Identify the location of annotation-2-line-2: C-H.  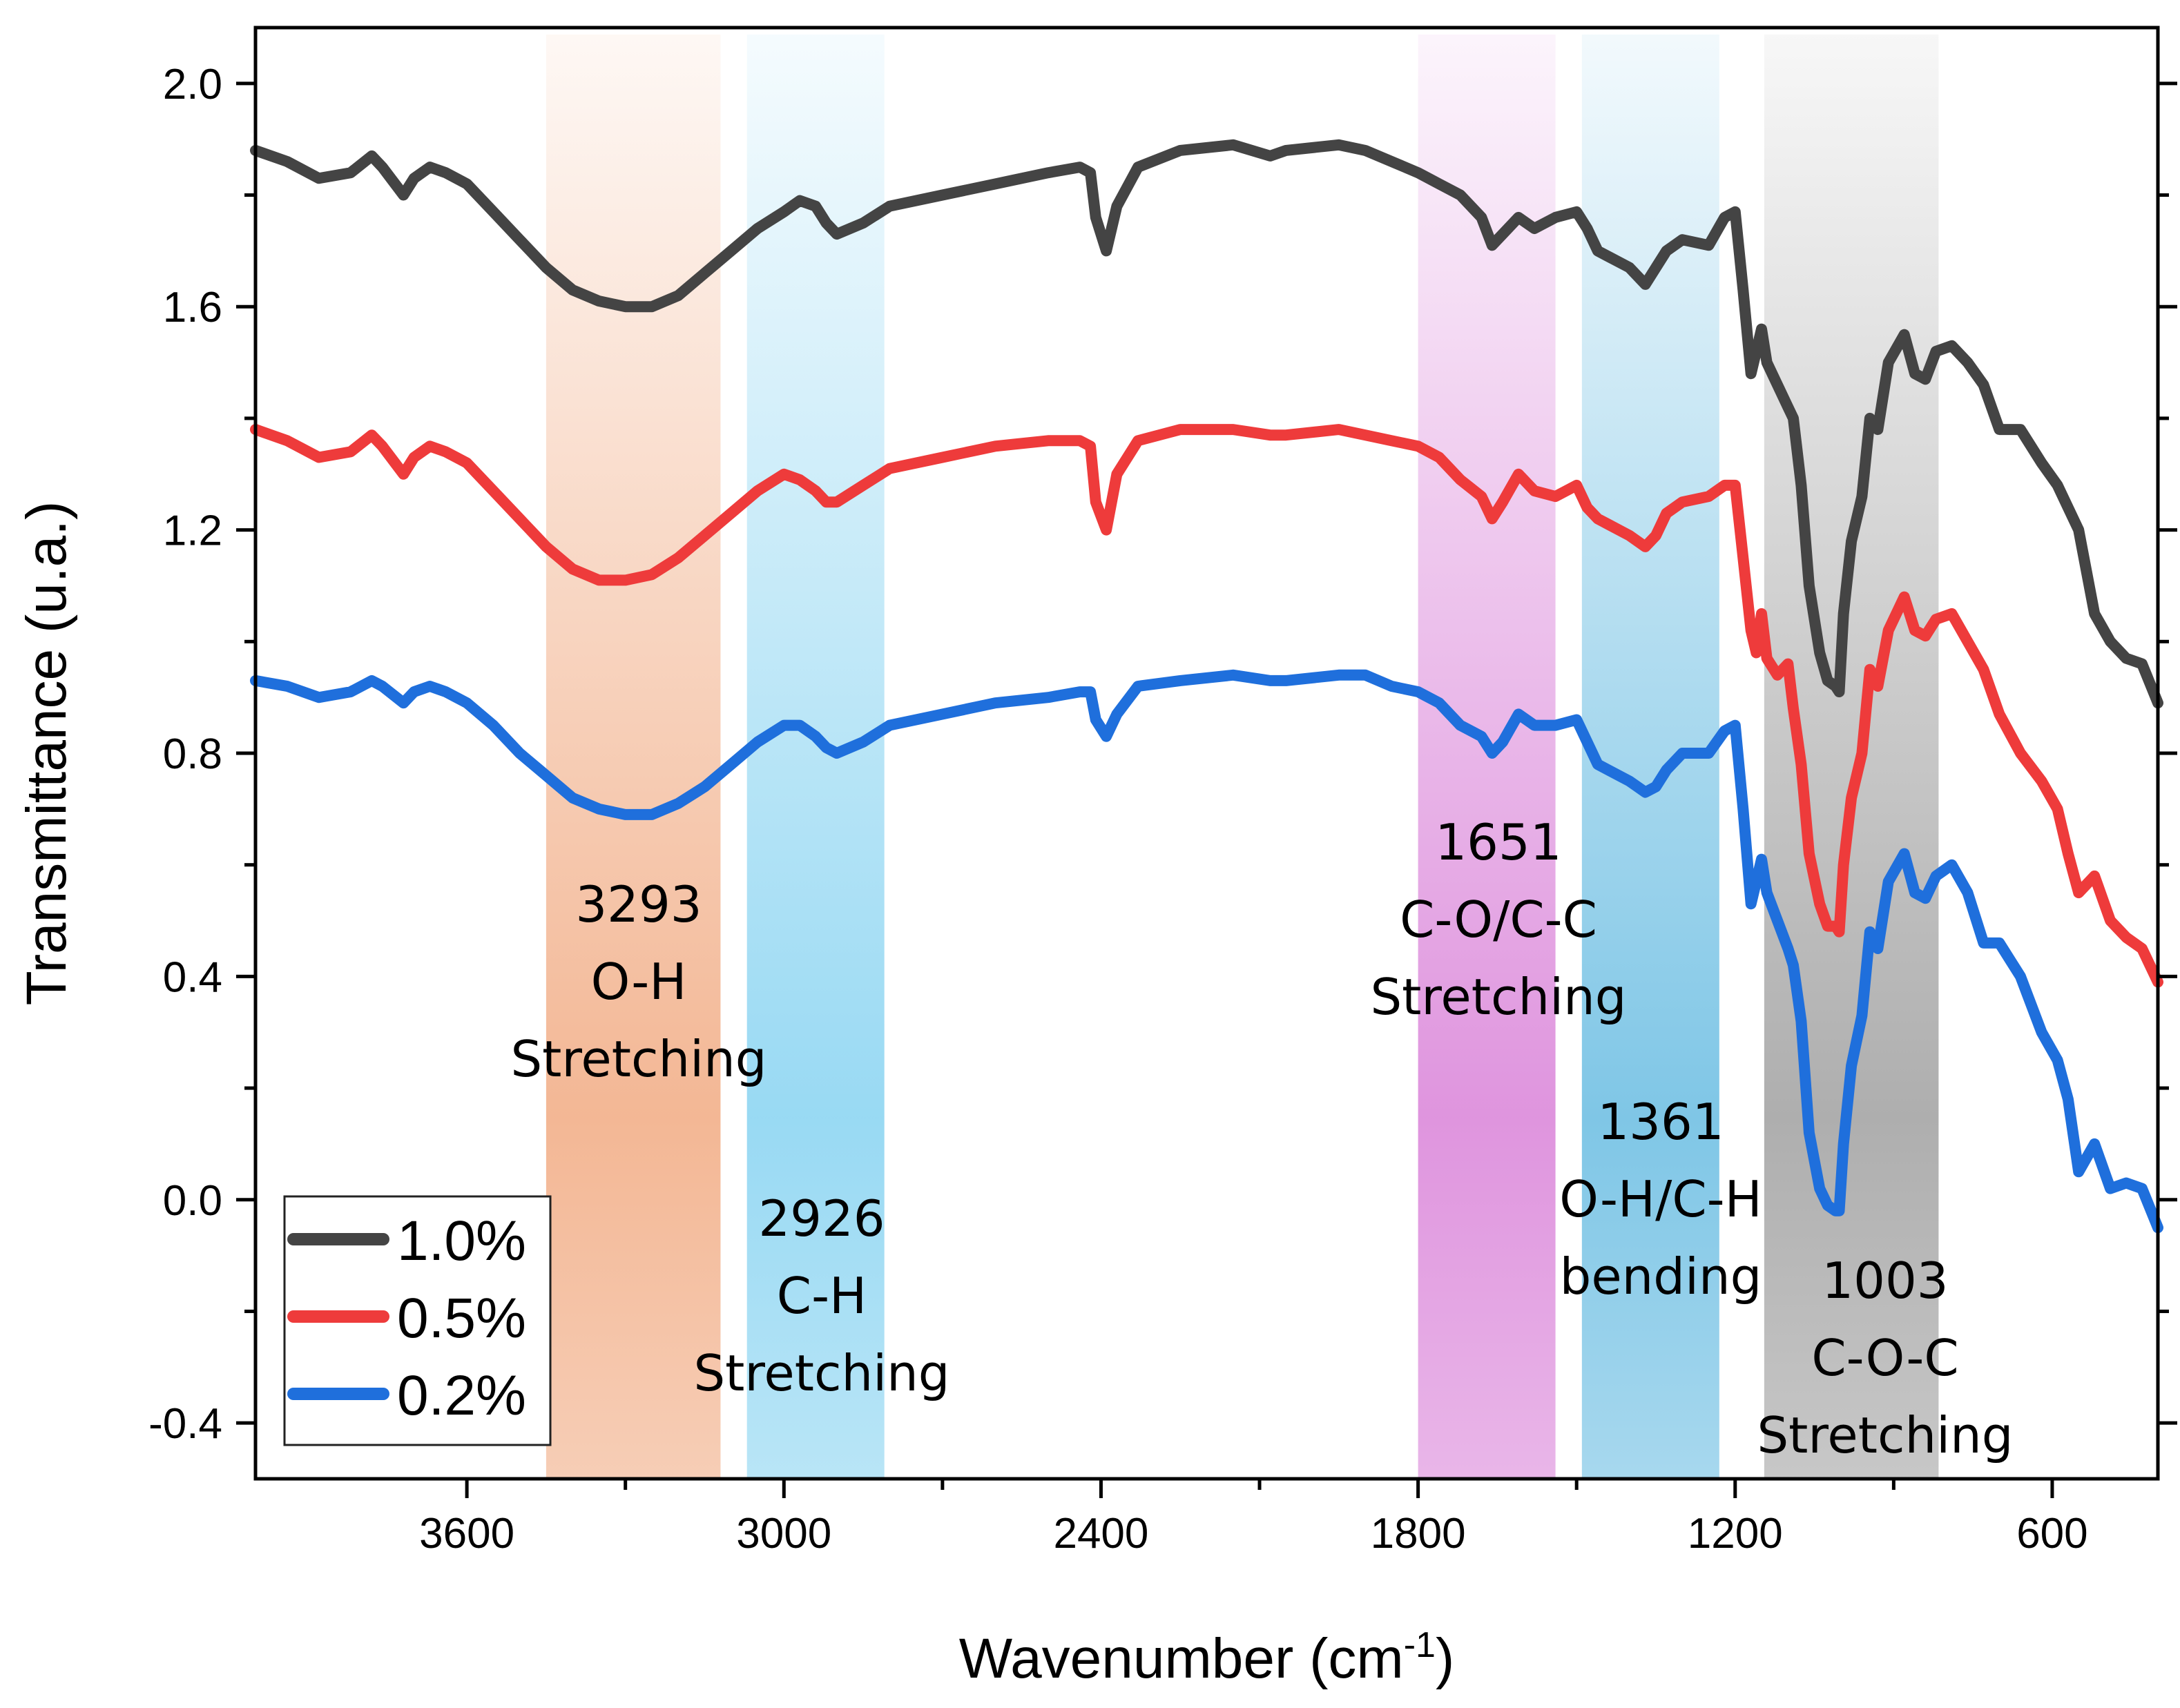
(822, 1296).